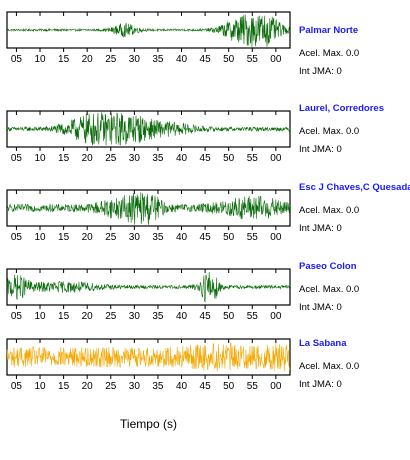 The width and height of the screenshot is (410, 460). I want to click on station-name: Esc J Chaves,C Quesada, so click(354, 187).